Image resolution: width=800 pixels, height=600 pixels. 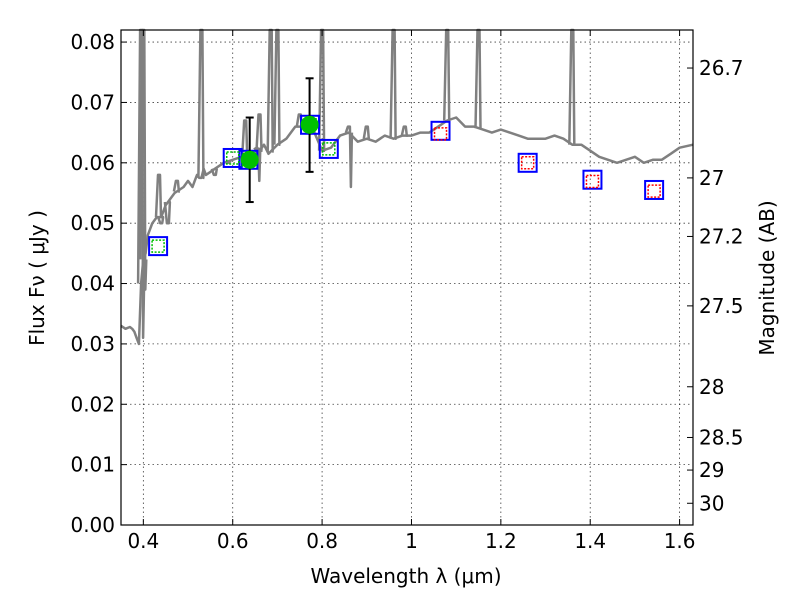 What do you see at coordinates (322, 541) in the screenshot?
I see `x-tick-label: 0.8` at bounding box center [322, 541].